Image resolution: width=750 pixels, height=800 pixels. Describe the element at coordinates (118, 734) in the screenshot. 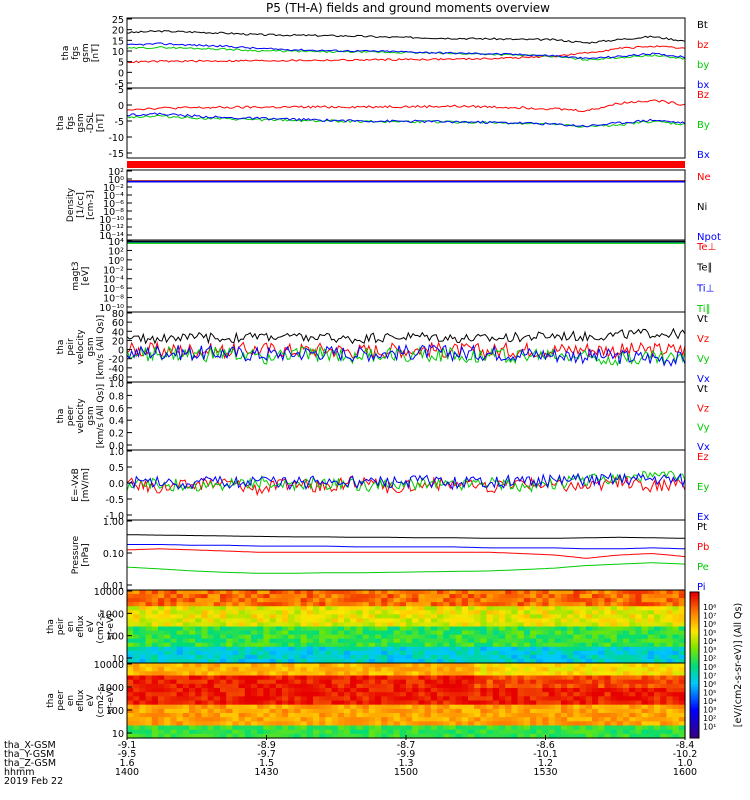

I see `y-tick-label: 10` at that location.